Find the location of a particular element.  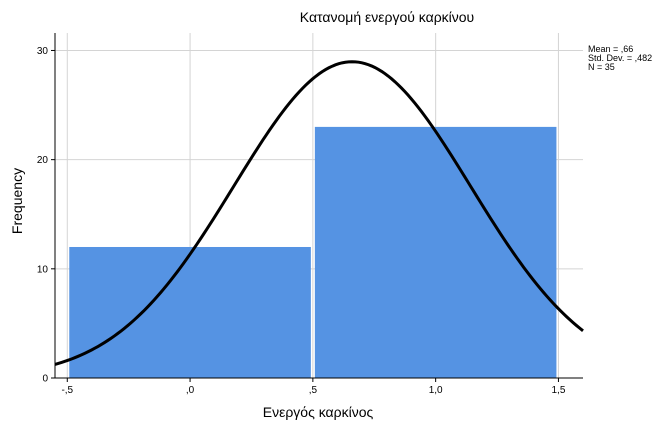

x-tick-label-1: ,0 is located at coordinates (190, 390).